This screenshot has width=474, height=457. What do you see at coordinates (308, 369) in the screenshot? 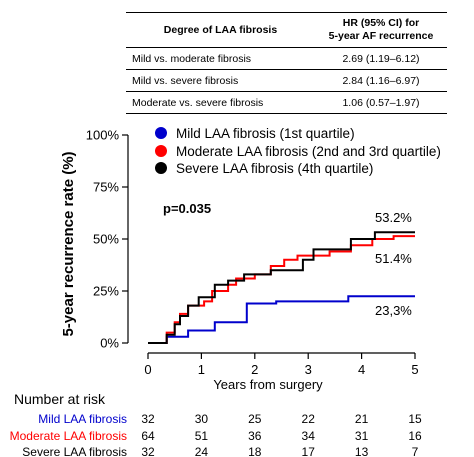
I see `x-tick-label: 3` at bounding box center [308, 369].